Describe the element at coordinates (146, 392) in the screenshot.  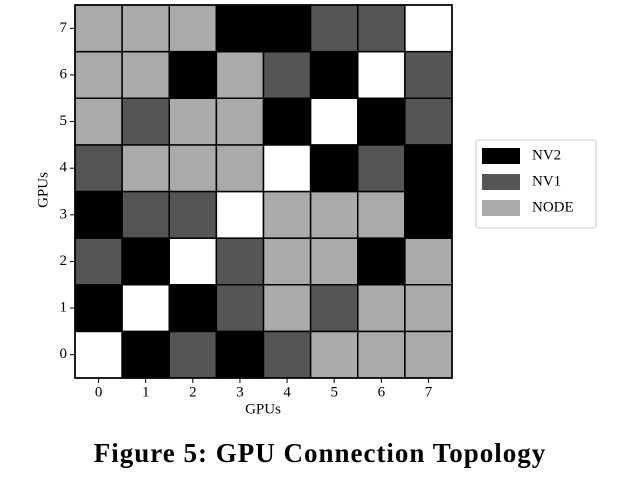
I see `x-tick-label: 1` at that location.